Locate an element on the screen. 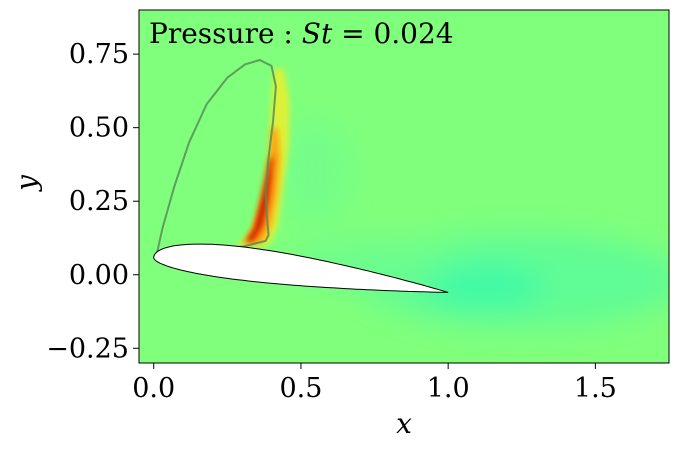 Image resolution: width=678 pixels, height=452 pixels. y-tick-label: 0.25 is located at coordinates (99, 201).